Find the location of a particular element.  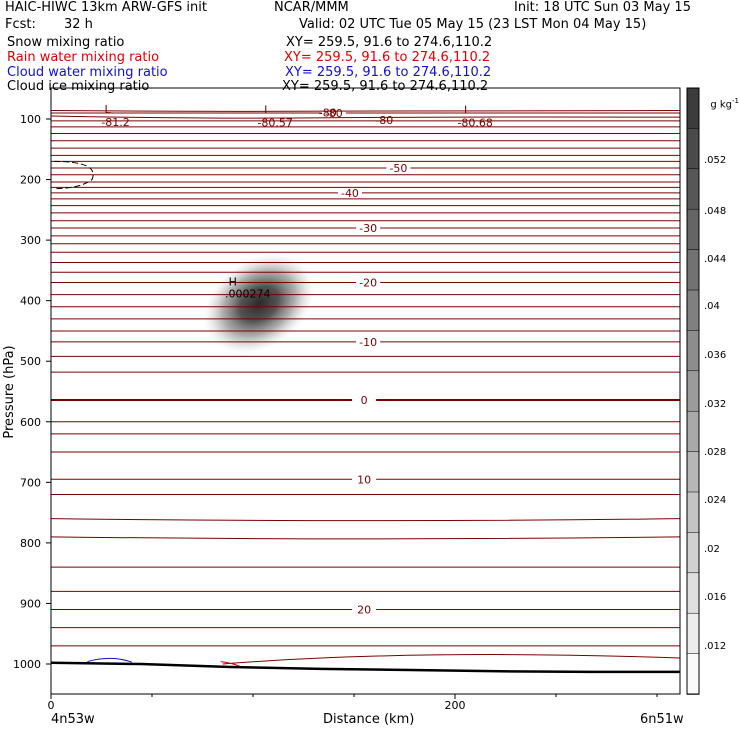

colorbar-tick-label: .04 is located at coordinates (712, 306).